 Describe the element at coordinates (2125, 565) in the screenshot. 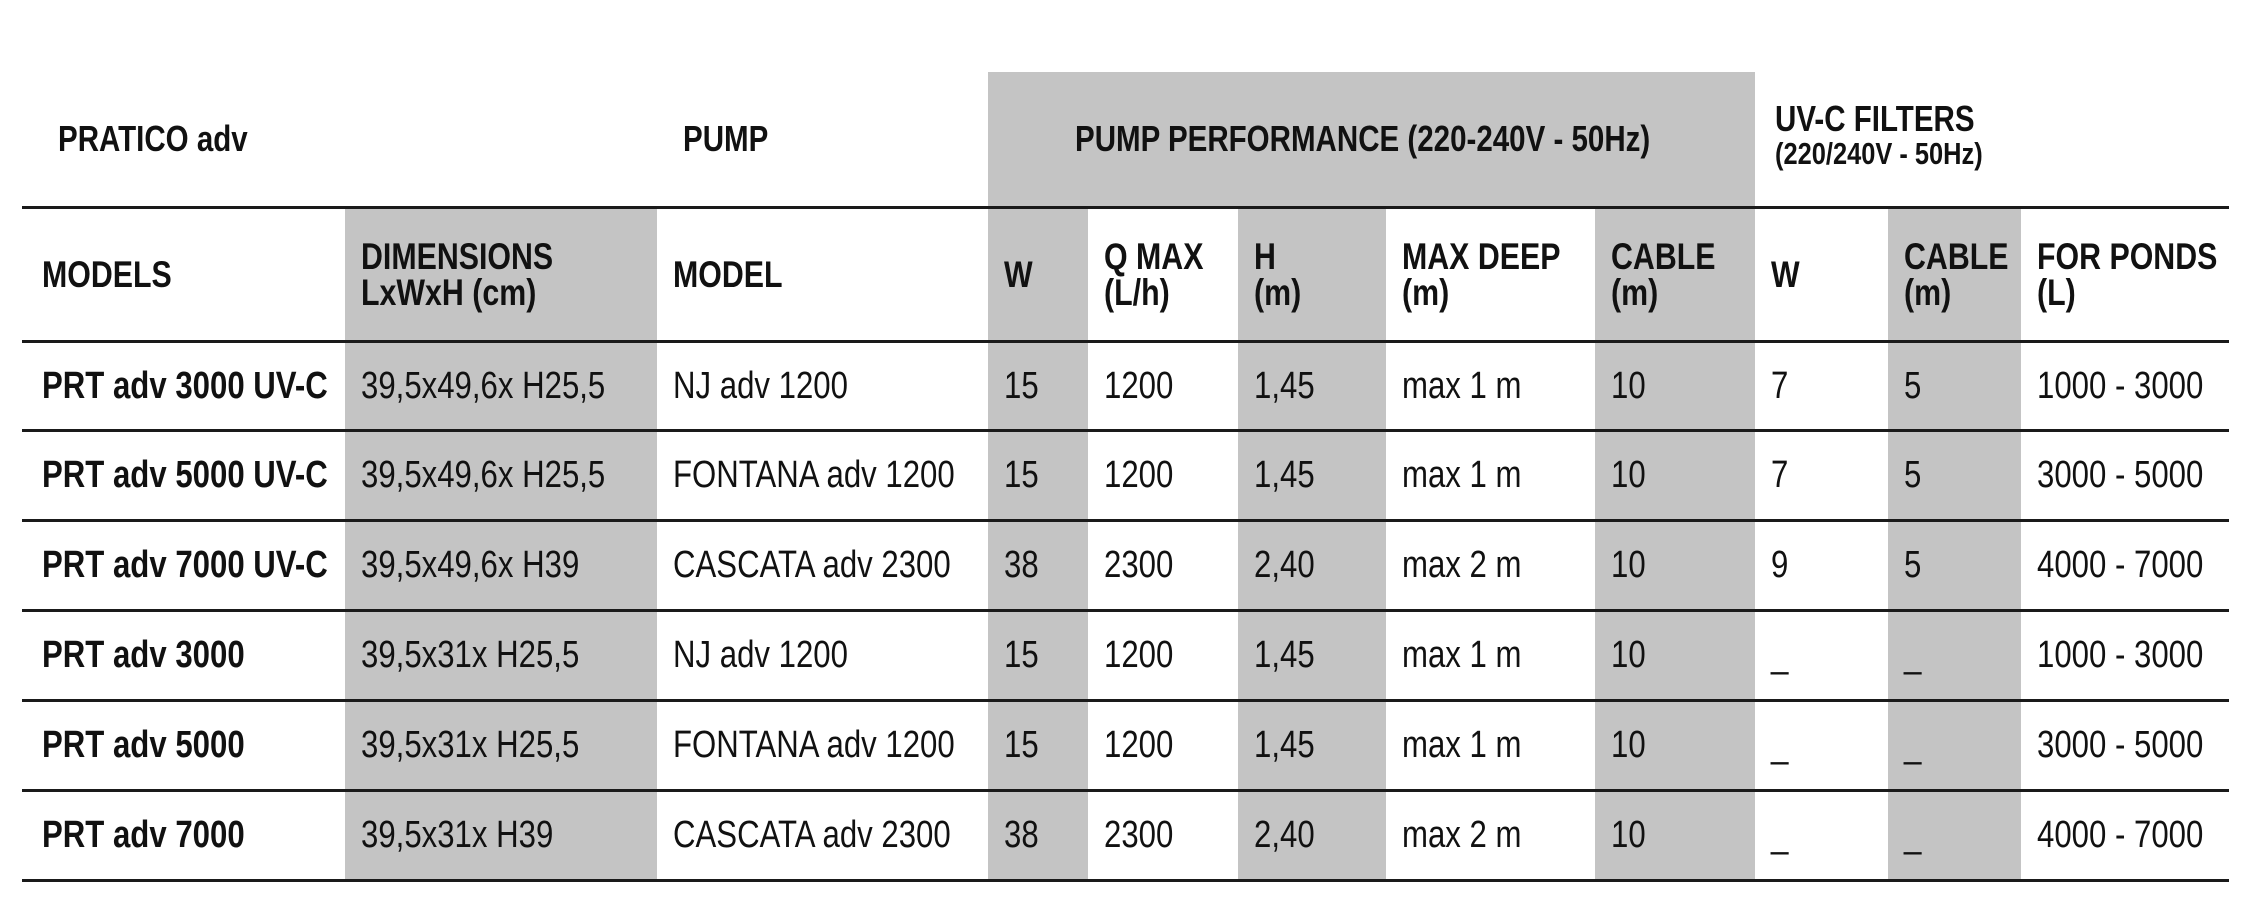

I see `table-cell-for-ponds: 4000 - 7000` at that location.